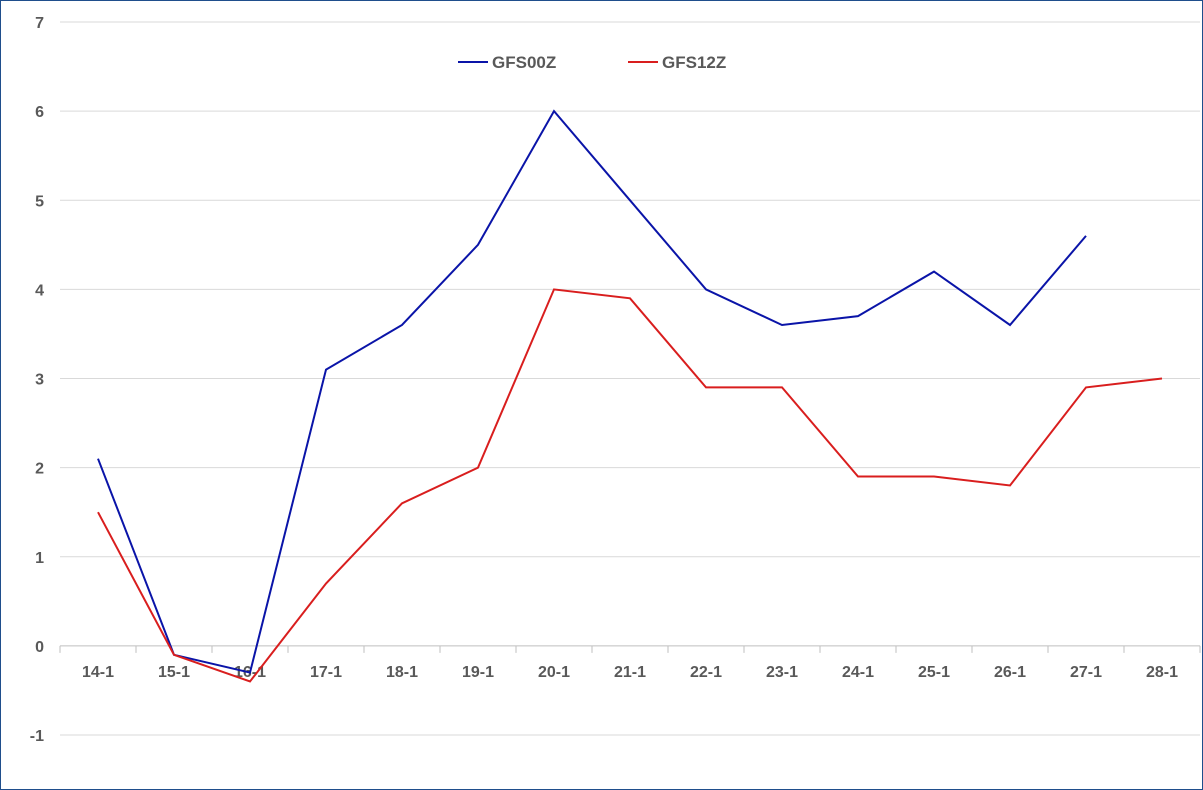 The height and width of the screenshot is (790, 1203). Describe the element at coordinates (37, 736) in the screenshot. I see `y-tick-label: -1` at that location.